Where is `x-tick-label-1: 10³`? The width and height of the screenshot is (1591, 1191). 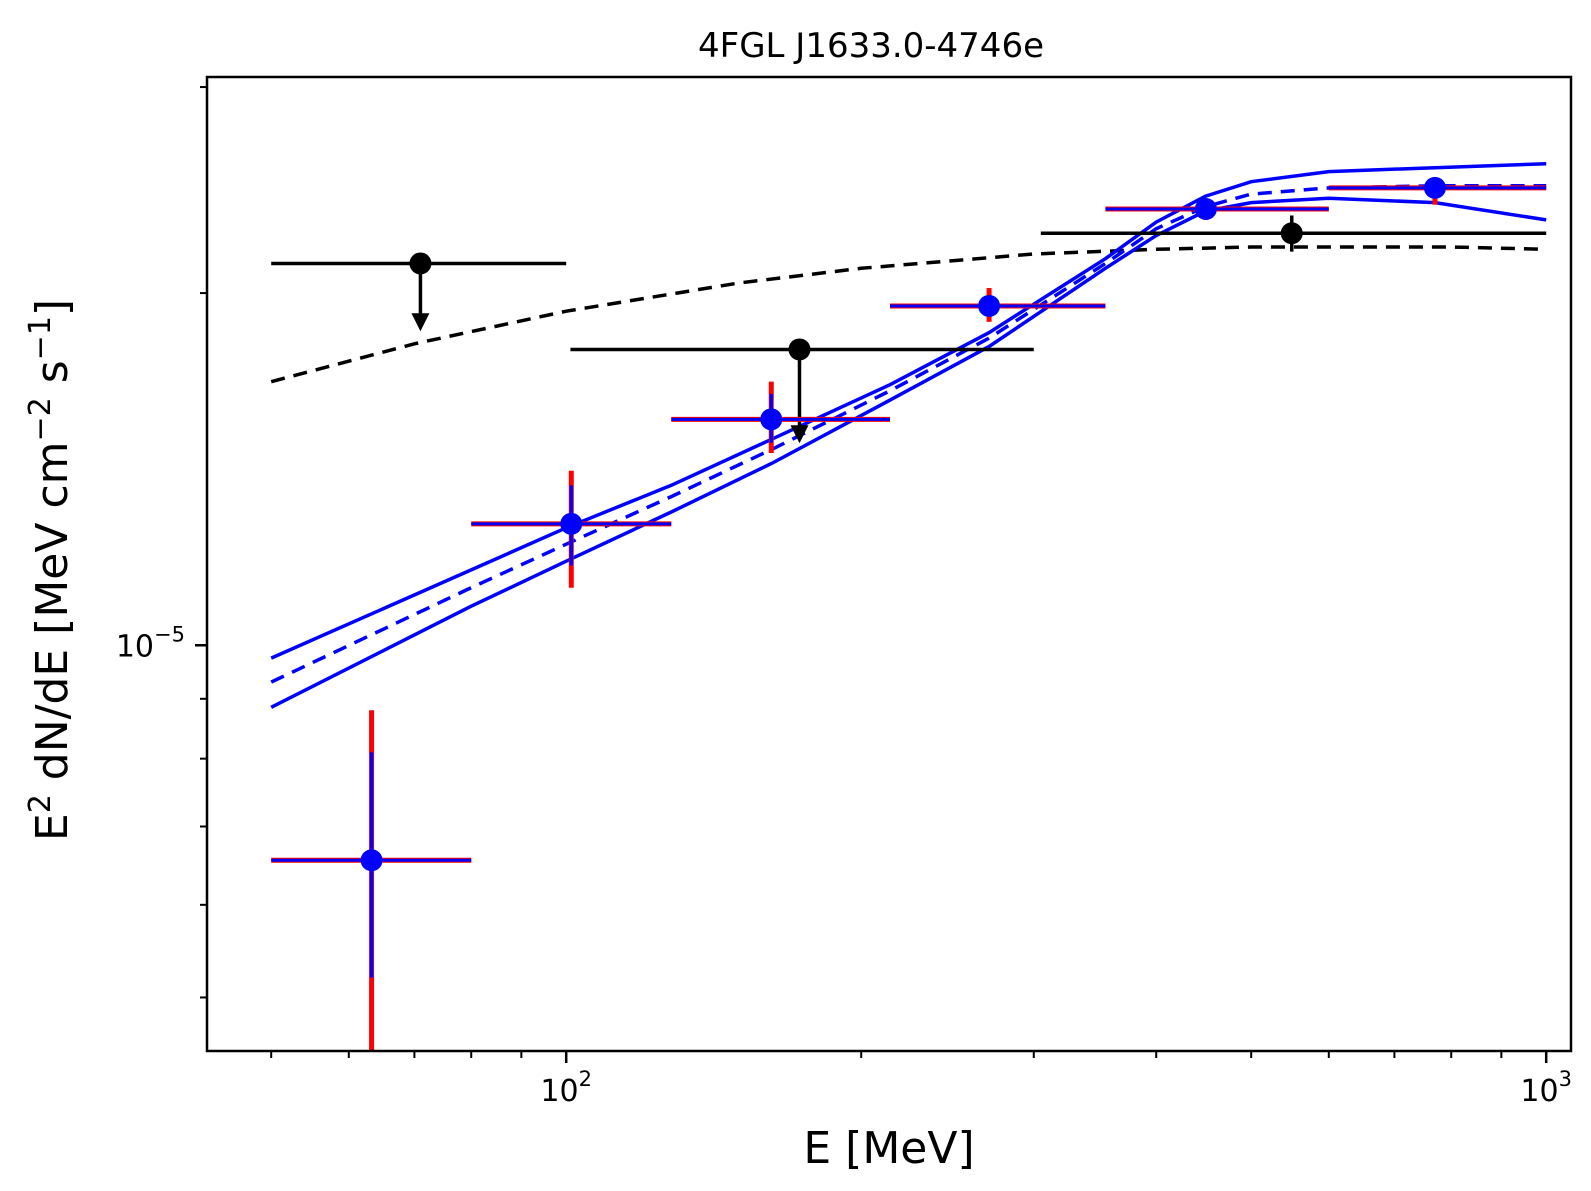 x-tick-label-1: 10³ is located at coordinates (1546, 1088).